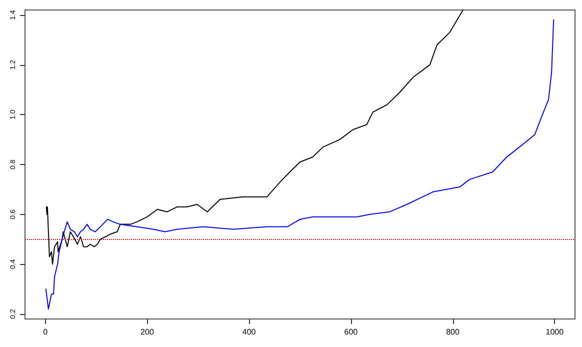 This screenshot has height=347, width=582. What do you see at coordinates (351, 332) in the screenshot?
I see `x-tick-label: 600` at bounding box center [351, 332].